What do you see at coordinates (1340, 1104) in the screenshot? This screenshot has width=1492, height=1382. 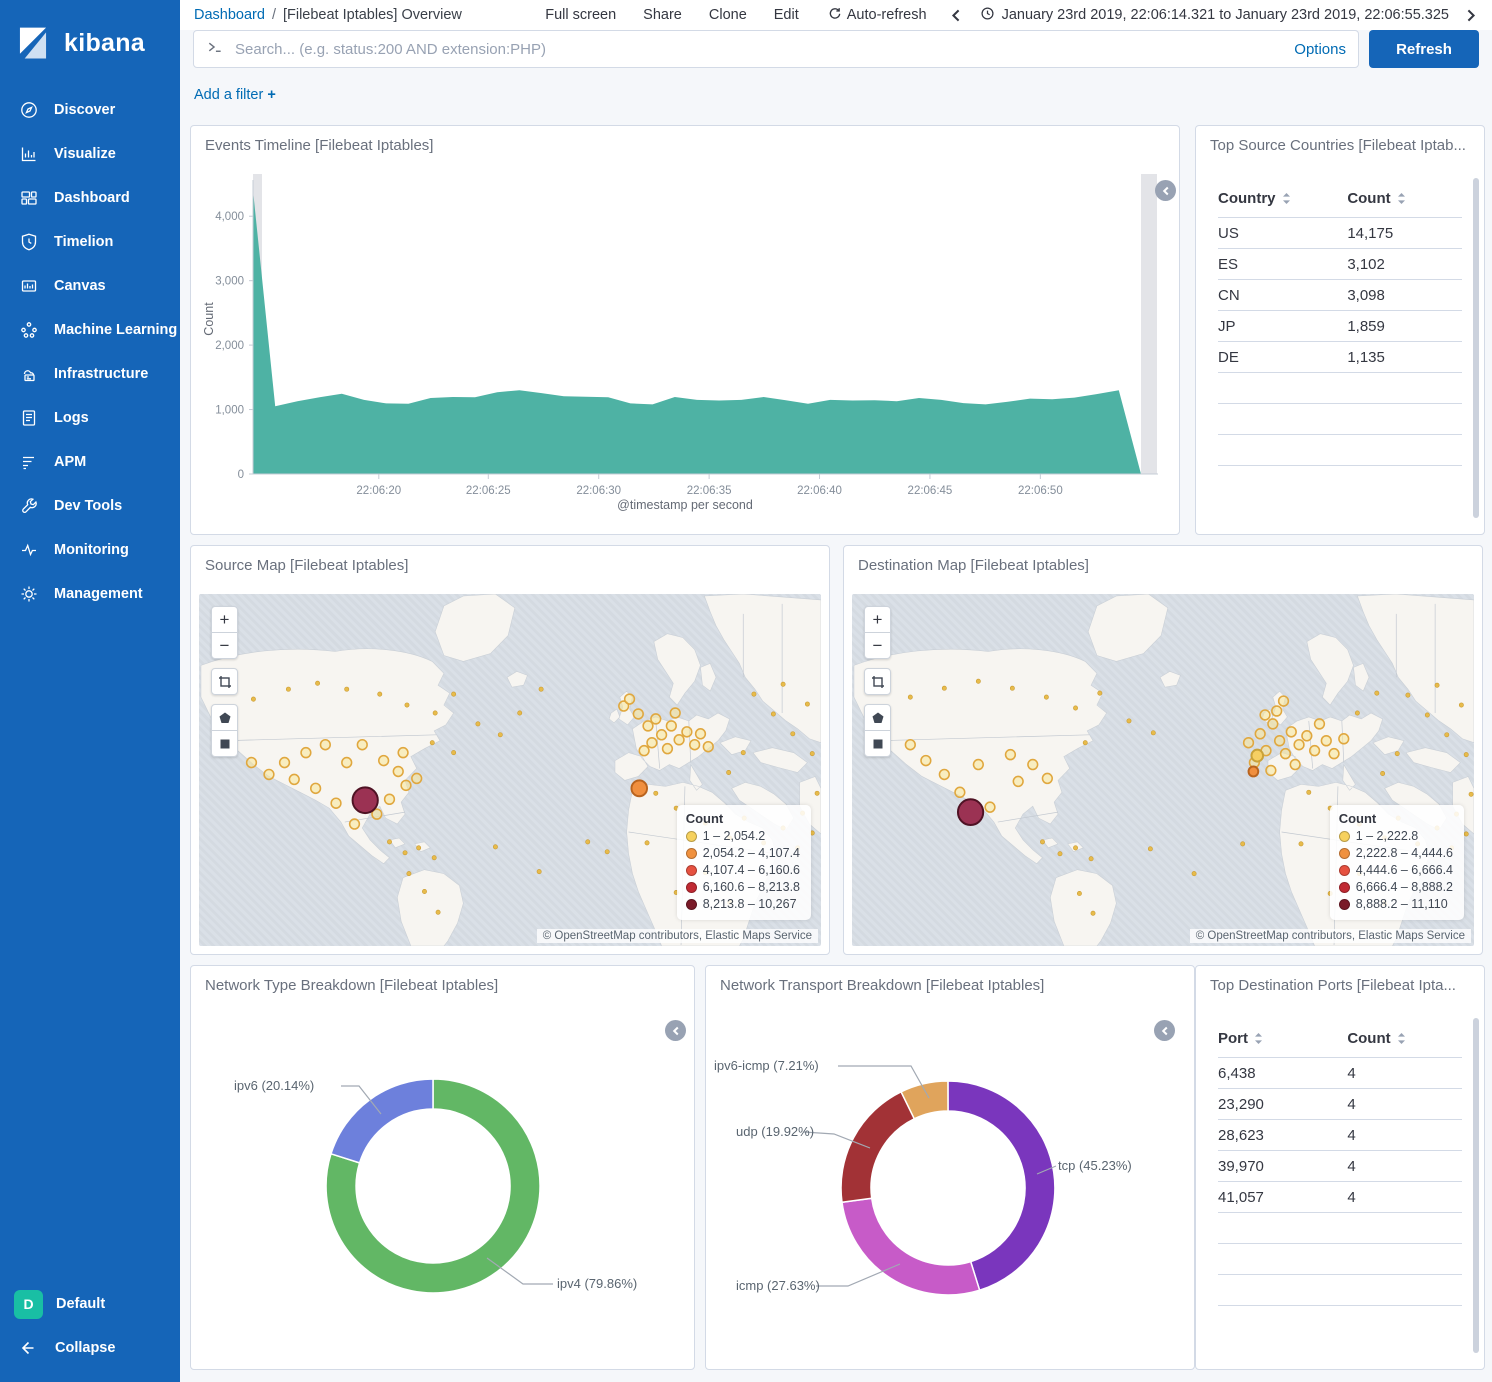 I see `table-row: 23,290 4` at bounding box center [1340, 1104].